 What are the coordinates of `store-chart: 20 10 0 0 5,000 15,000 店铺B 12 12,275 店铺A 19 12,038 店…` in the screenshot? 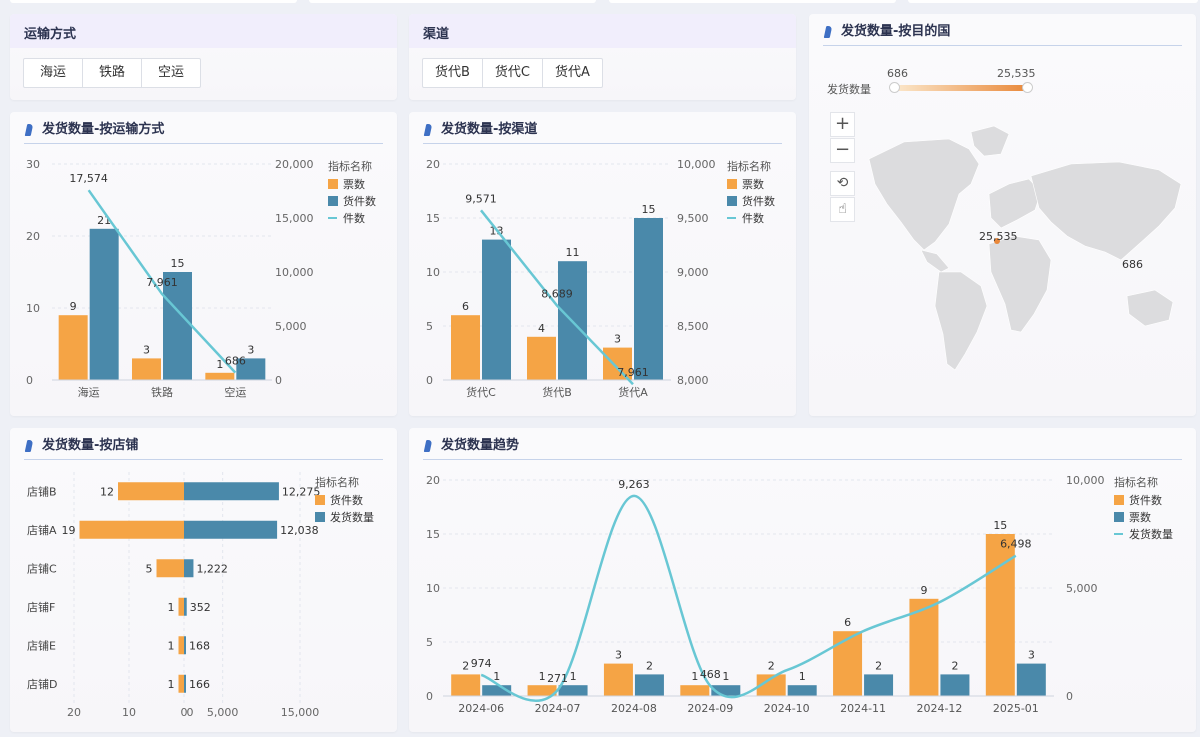 It's located at (203, 580).